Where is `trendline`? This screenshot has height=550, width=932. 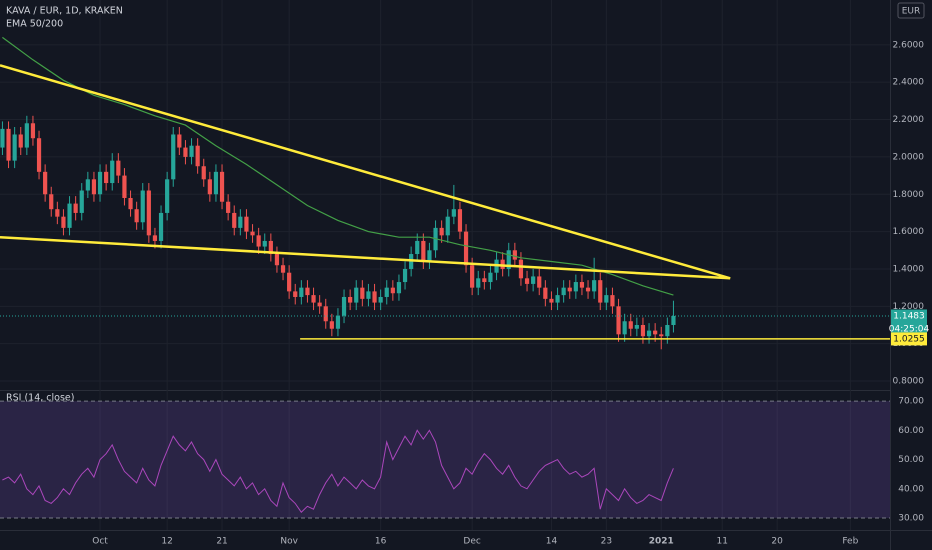 trendline is located at coordinates (365, 257).